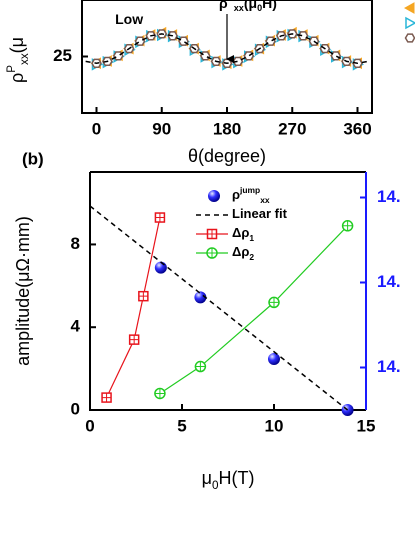 Image resolution: width=415 pixels, height=537 pixels. Describe the element at coordinates (292, 128) in the screenshot. I see `x-tick-label: 270` at that location.